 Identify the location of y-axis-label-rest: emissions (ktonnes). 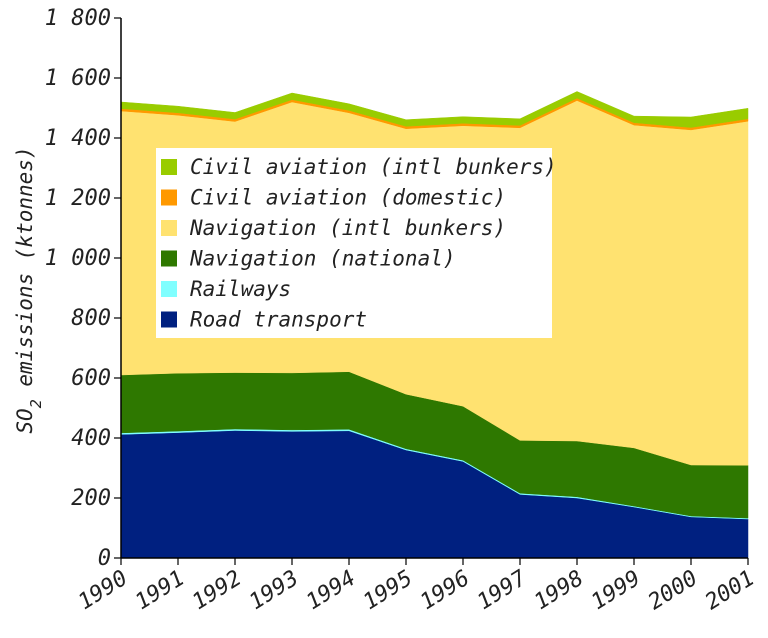
(25, 272).